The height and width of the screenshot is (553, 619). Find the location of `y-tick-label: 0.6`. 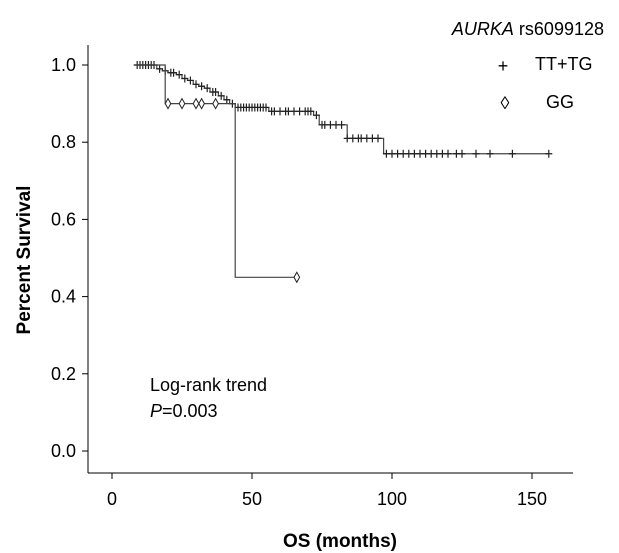

y-tick-label: 0.6 is located at coordinates (63, 219).